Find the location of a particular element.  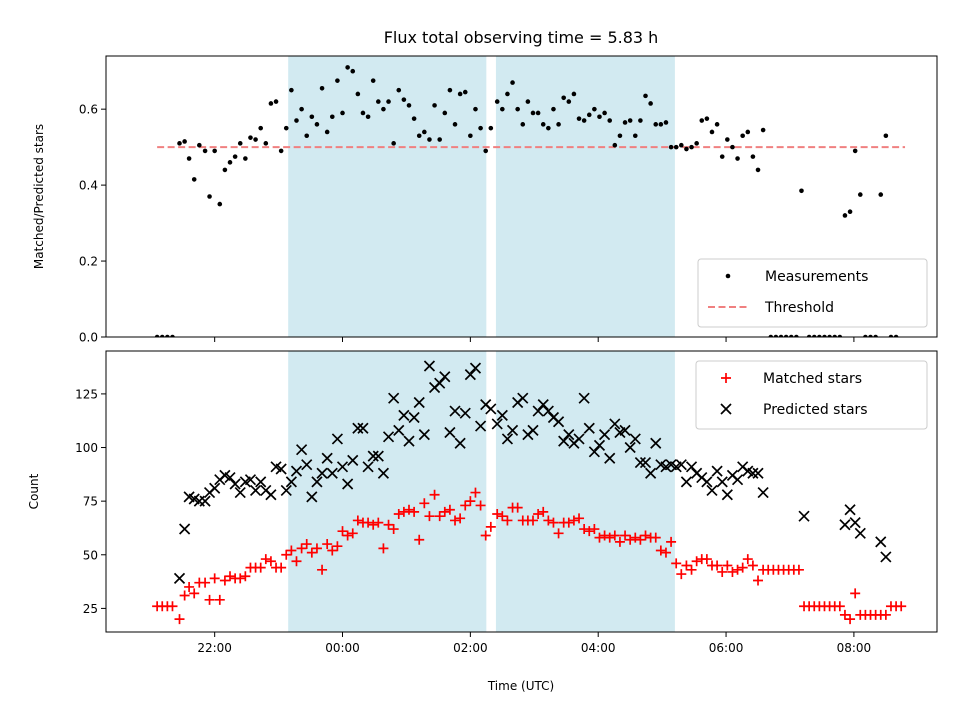

y-axis-label: Matched/Predicted stars is located at coordinates (39, 196).